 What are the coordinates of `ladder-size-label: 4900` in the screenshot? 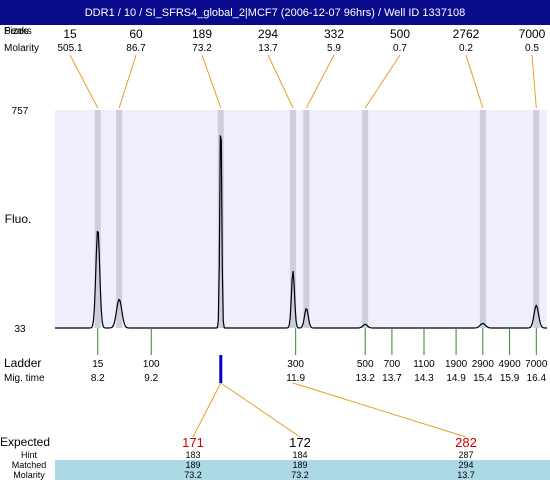 It's located at (509, 364).